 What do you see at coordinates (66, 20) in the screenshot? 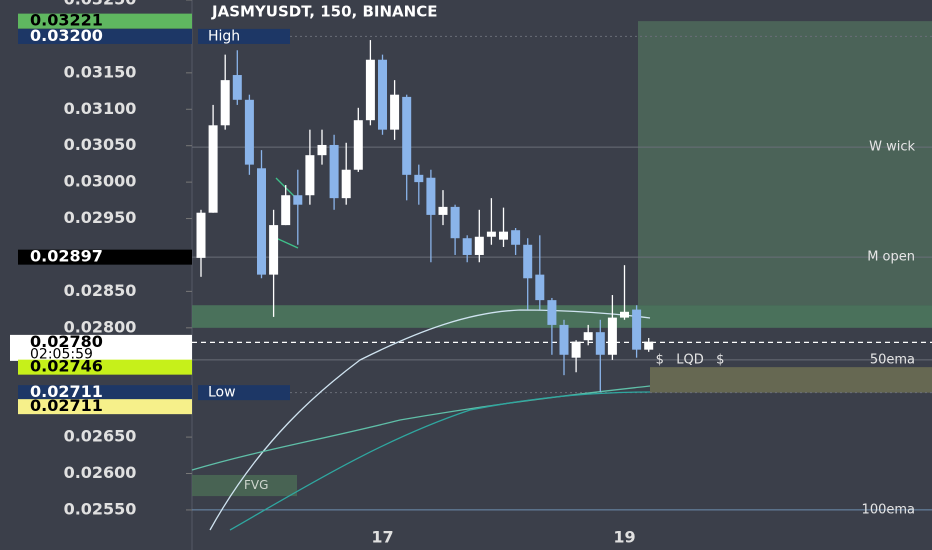
I see `price-badge-label: 0.03221` at bounding box center [66, 20].